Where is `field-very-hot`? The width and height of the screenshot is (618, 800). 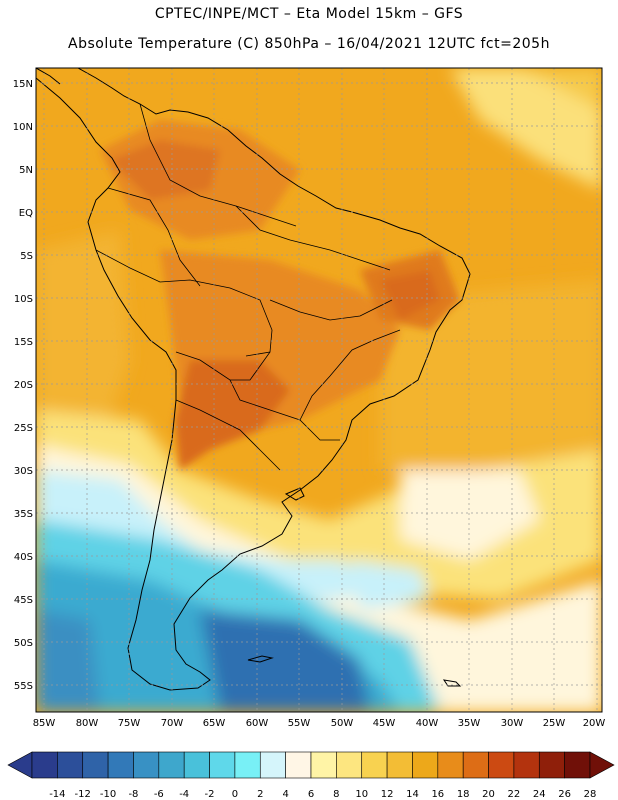
field-very-hot is located at coordinates (232, 415).